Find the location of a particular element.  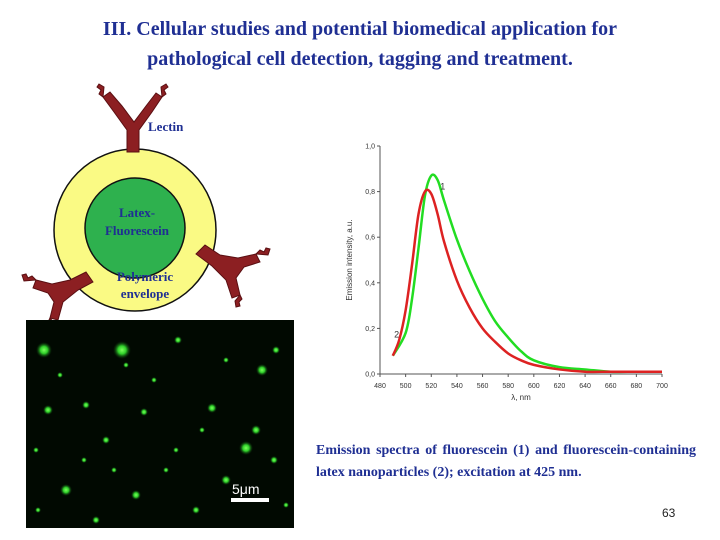

lectin-label: Lectin is located at coordinates (166, 126).